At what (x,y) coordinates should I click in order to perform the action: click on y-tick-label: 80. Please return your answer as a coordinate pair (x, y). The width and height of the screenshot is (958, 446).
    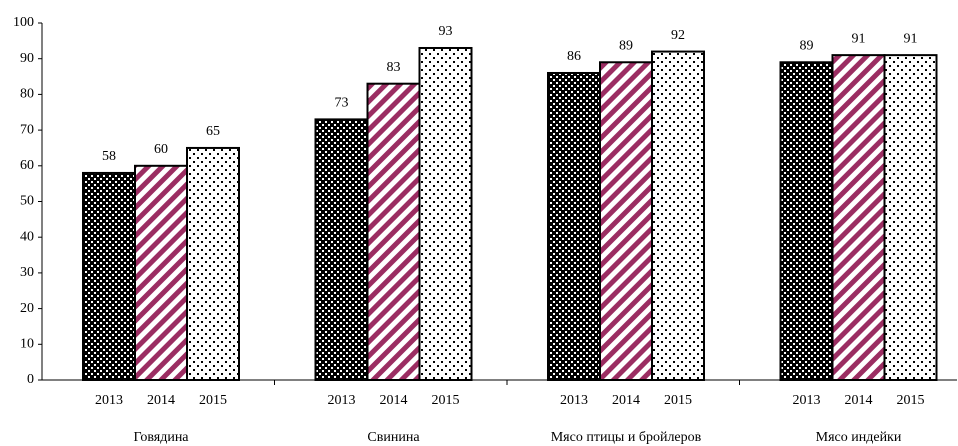
    Looking at the image, I should click on (27, 94).